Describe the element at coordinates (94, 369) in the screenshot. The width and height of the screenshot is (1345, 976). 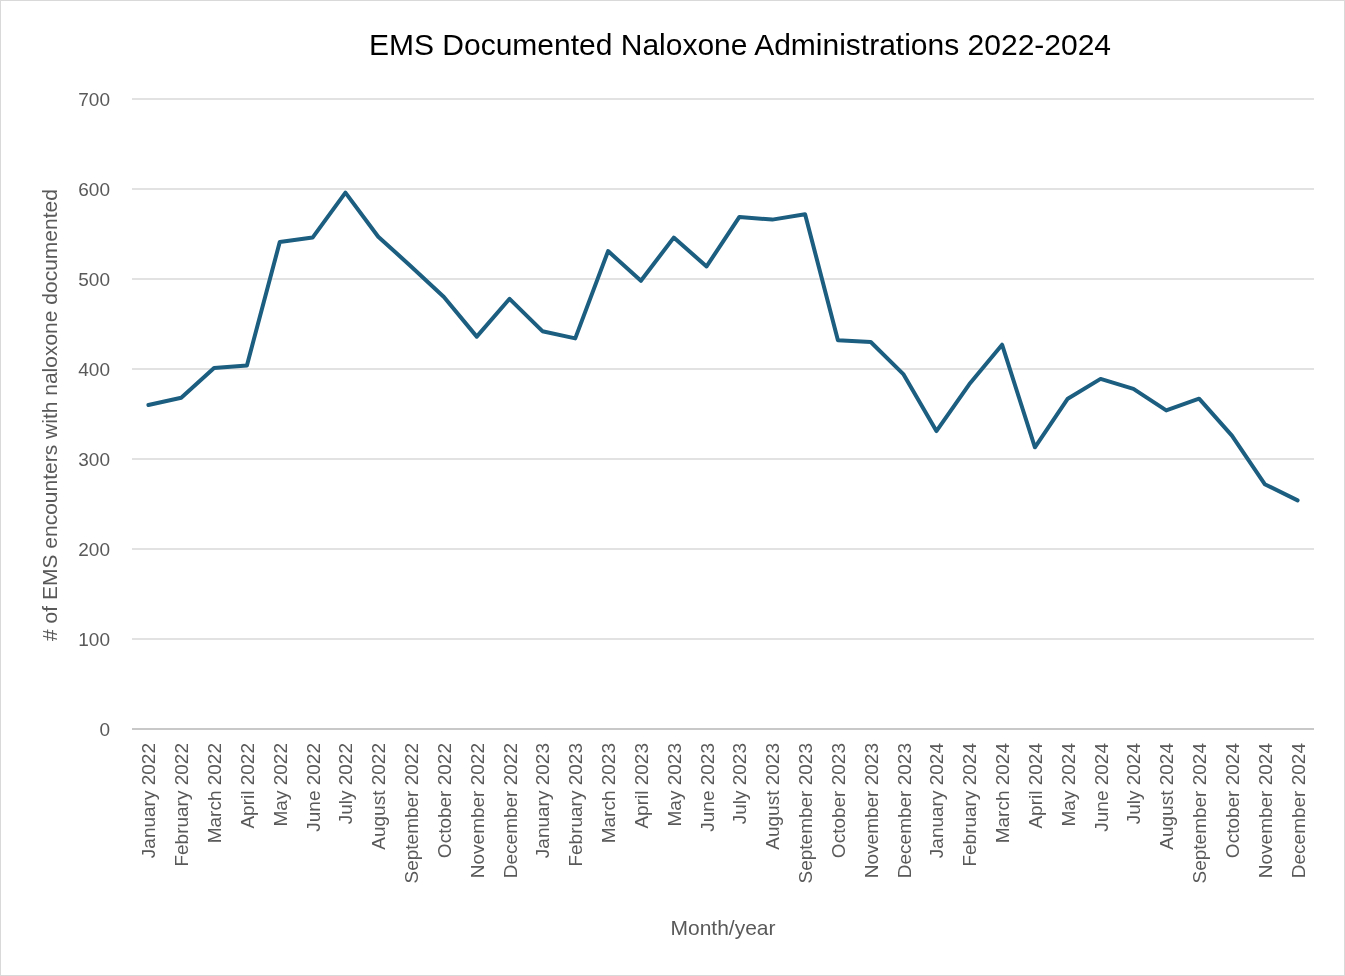
I see `y-tick-label: 400` at that location.